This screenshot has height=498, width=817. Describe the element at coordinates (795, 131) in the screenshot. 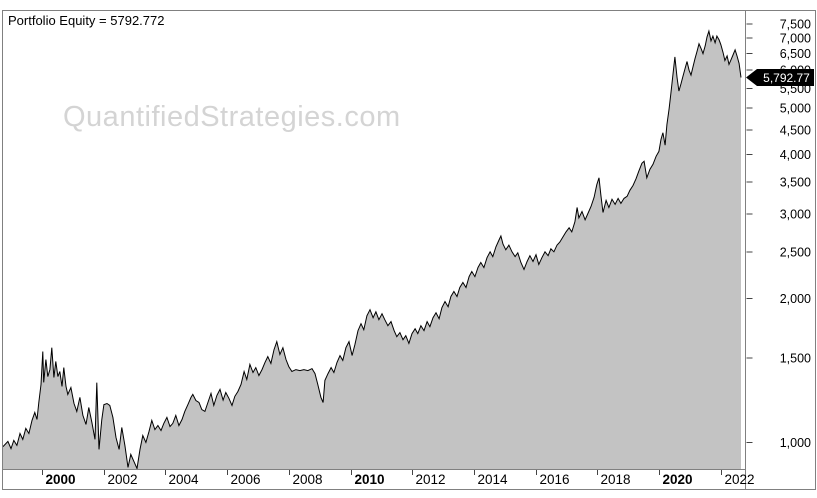

I see `y-axis-tick-label: 4,500` at that location.